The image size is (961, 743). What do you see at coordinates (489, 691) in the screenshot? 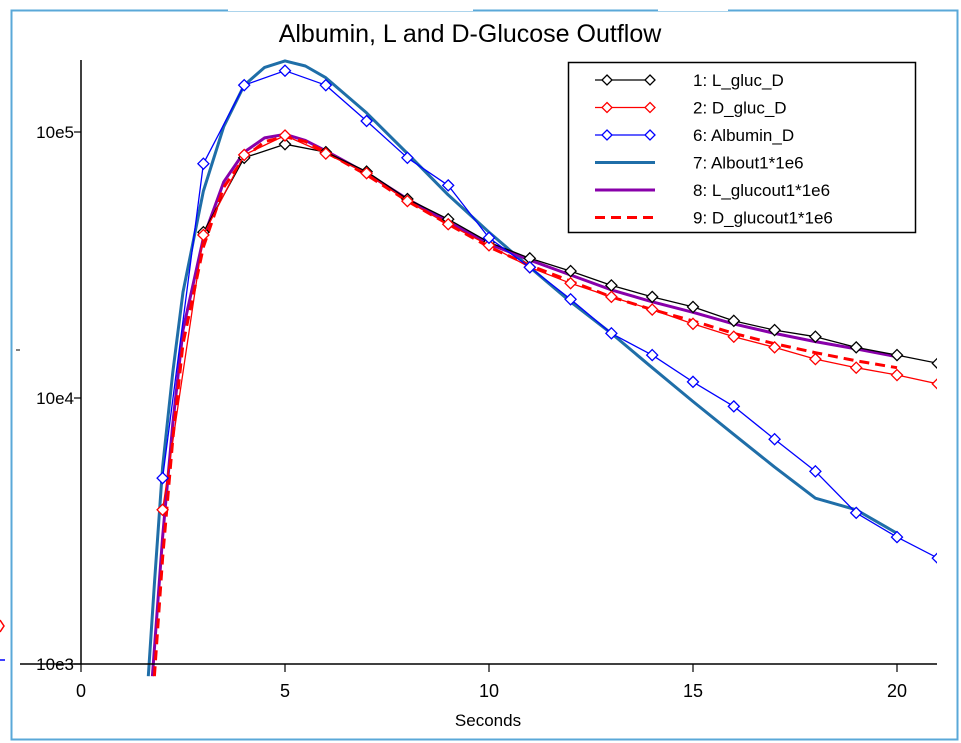
I see `x-tick-label: 10` at bounding box center [489, 691].